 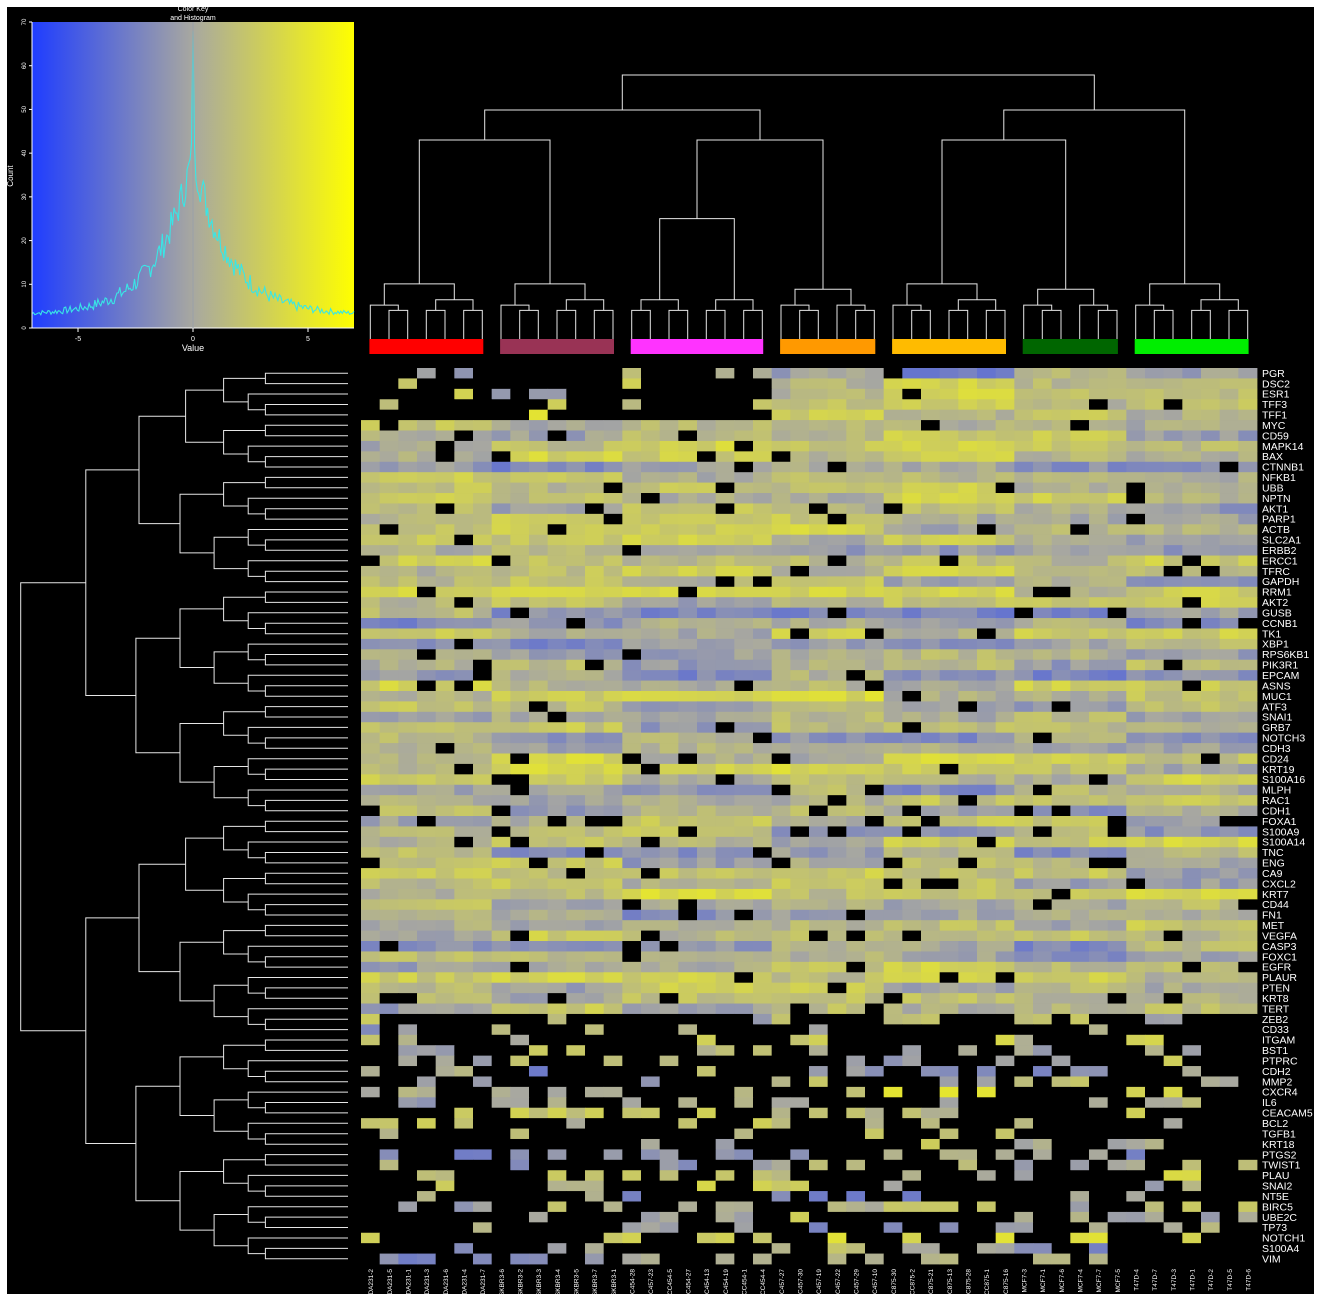 I want to click on column-label: MCF7-3, so click(x=1025, y=1281).